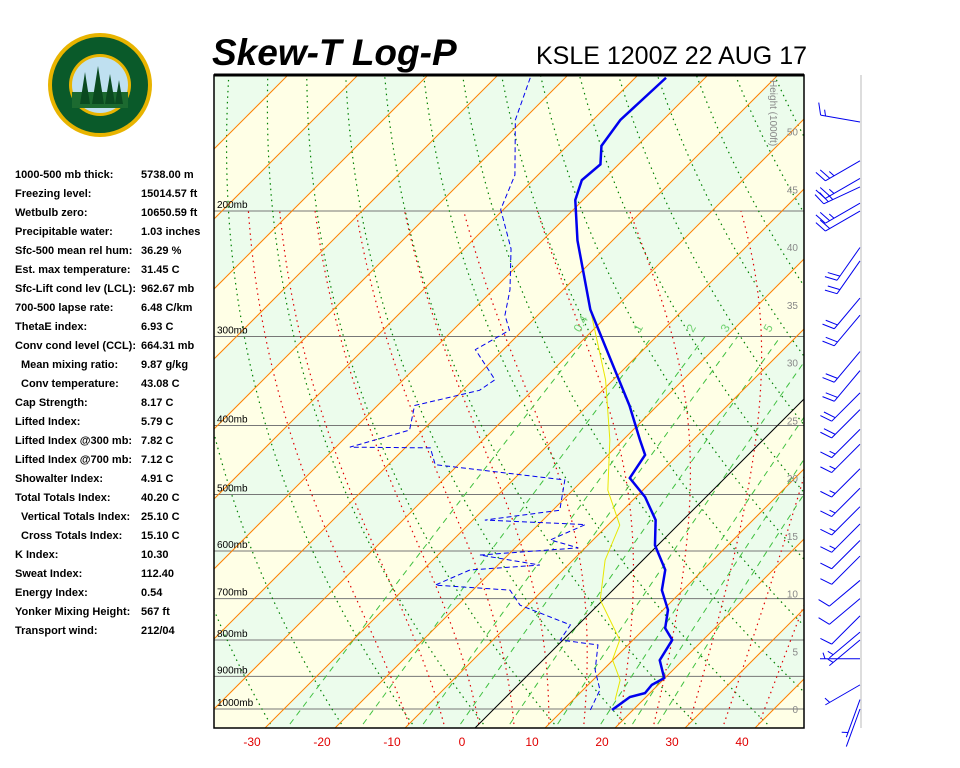 This screenshot has width=960, height=768. I want to click on stat-label: Conv temperature:, so click(70, 384).